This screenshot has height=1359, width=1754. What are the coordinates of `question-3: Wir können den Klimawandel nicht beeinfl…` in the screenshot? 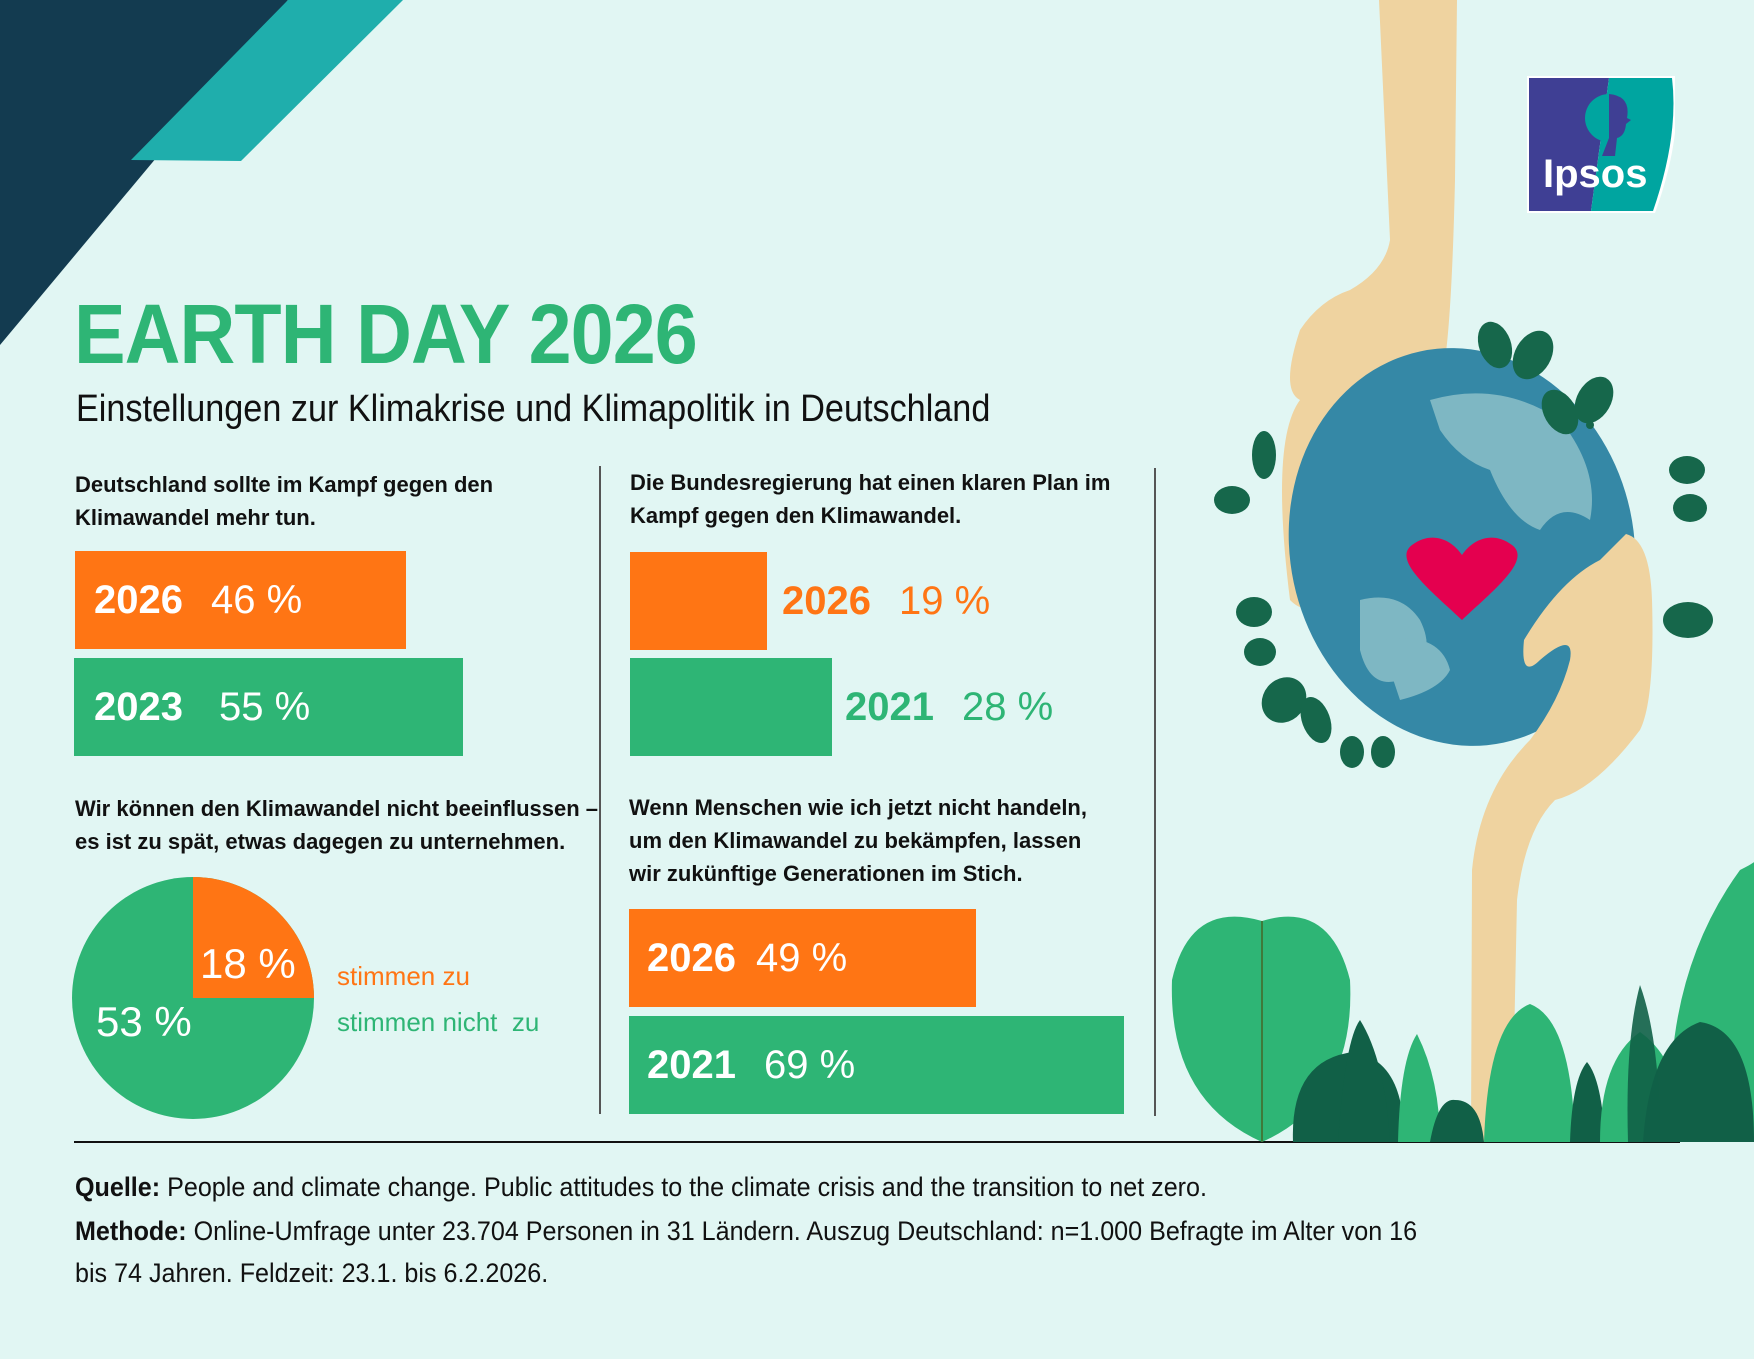 It's located at (337, 825).